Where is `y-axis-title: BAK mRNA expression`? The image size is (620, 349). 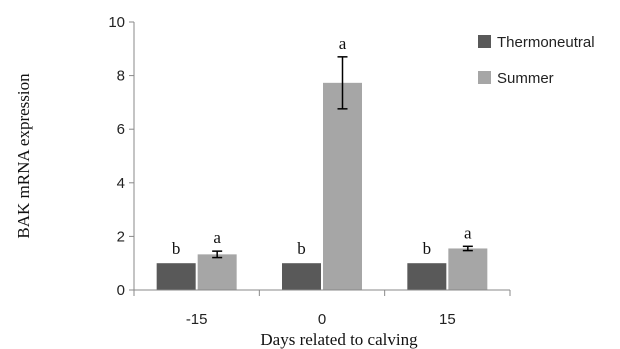
y-axis-title: BAK mRNA expression is located at coordinates (23, 156).